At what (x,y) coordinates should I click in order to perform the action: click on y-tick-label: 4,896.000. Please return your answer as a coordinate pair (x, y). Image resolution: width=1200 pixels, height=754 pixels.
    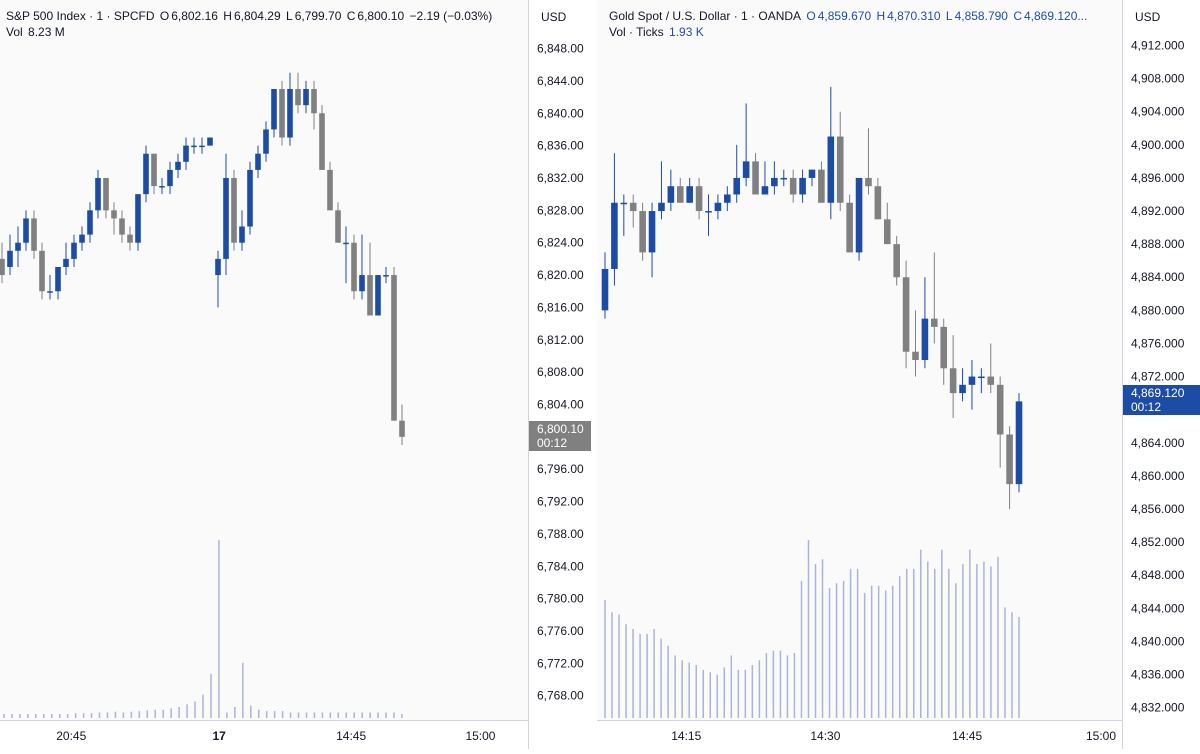
    Looking at the image, I should click on (1158, 178).